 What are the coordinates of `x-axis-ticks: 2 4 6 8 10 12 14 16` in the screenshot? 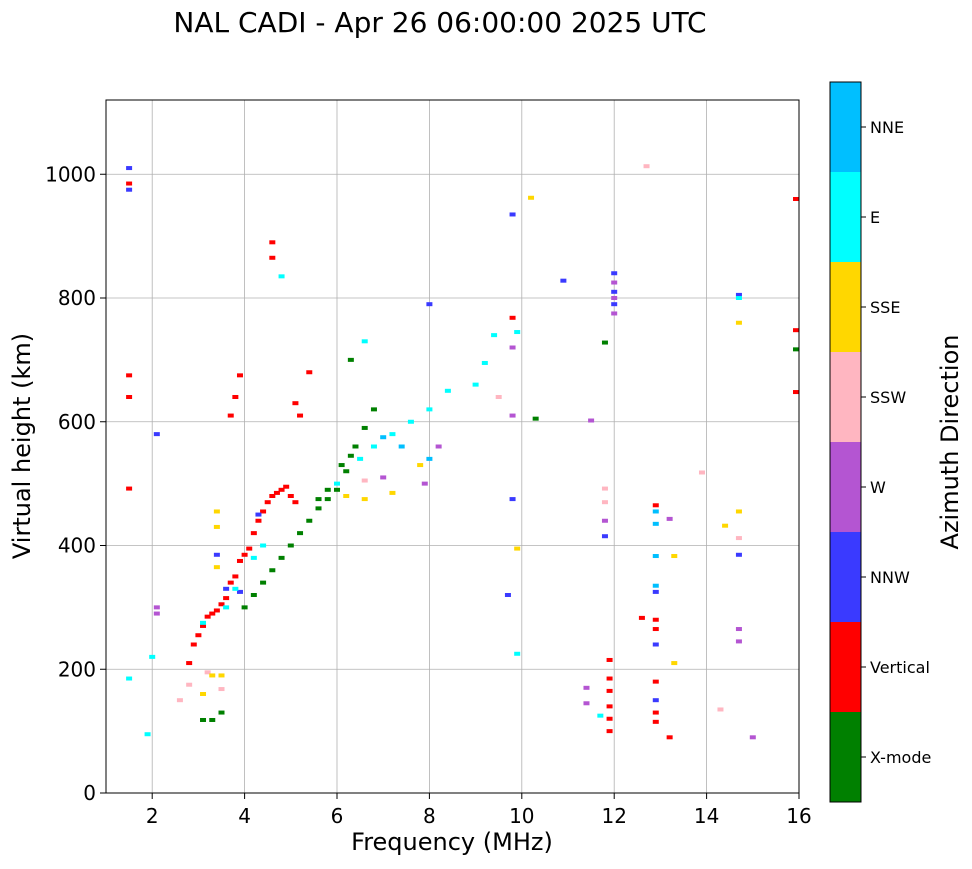 It's located at (479, 810).